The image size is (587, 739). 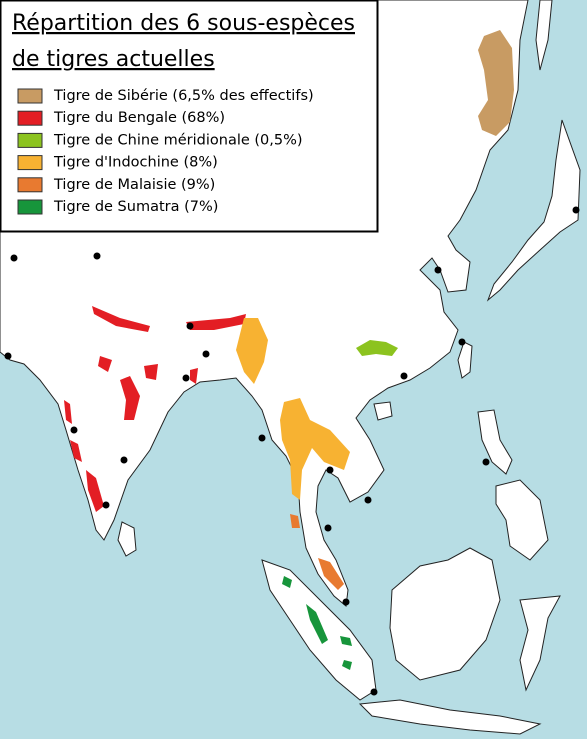 What do you see at coordinates (544, 35) in the screenshot?
I see `sakhalin` at bounding box center [544, 35].